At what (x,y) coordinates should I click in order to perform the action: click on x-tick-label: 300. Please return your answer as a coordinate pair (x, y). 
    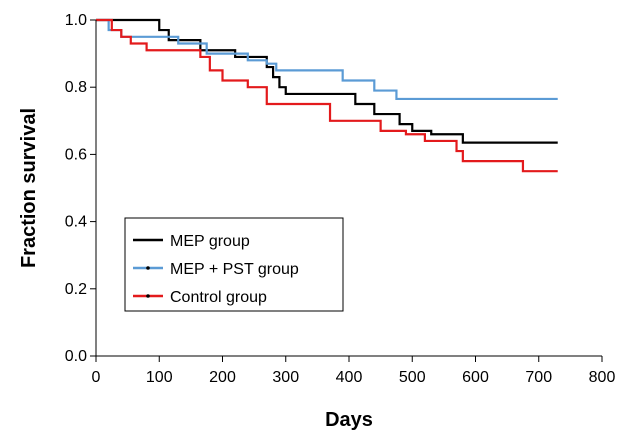
    Looking at the image, I should click on (285, 377).